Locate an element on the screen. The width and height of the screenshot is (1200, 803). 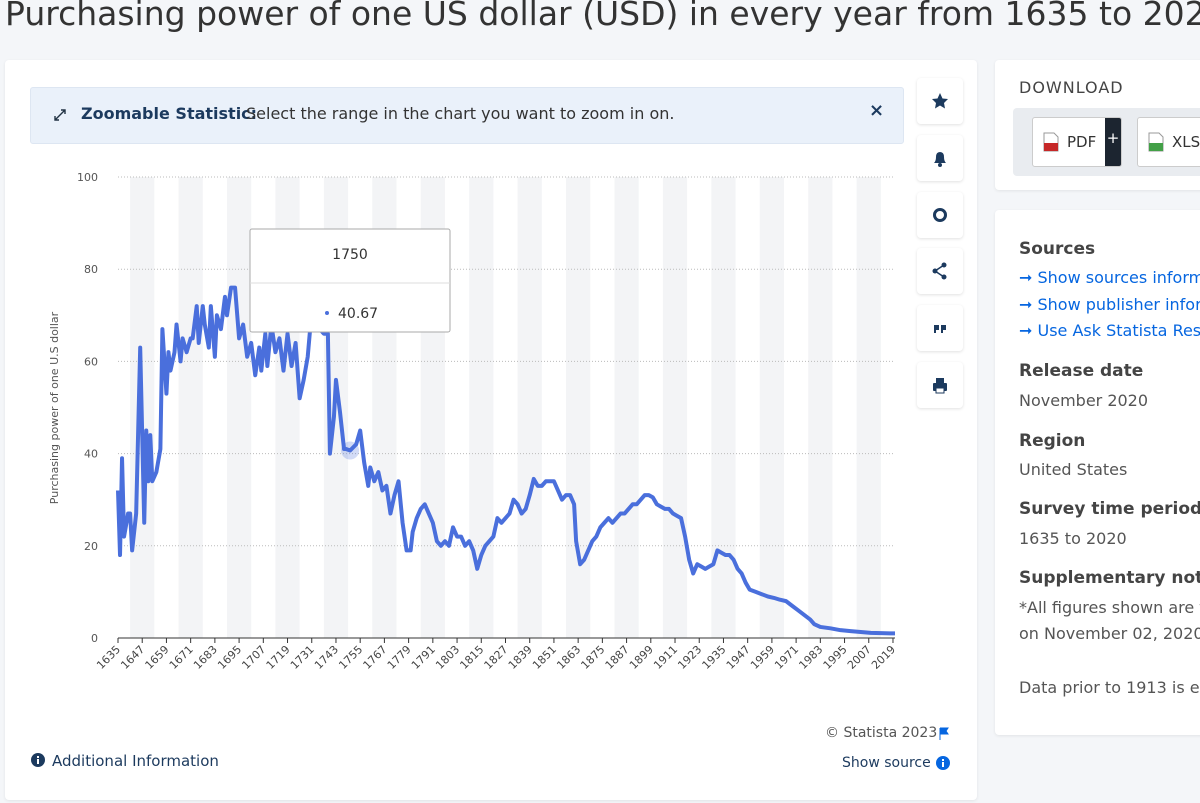
period-title: Survey time period is located at coordinates (1109, 509).